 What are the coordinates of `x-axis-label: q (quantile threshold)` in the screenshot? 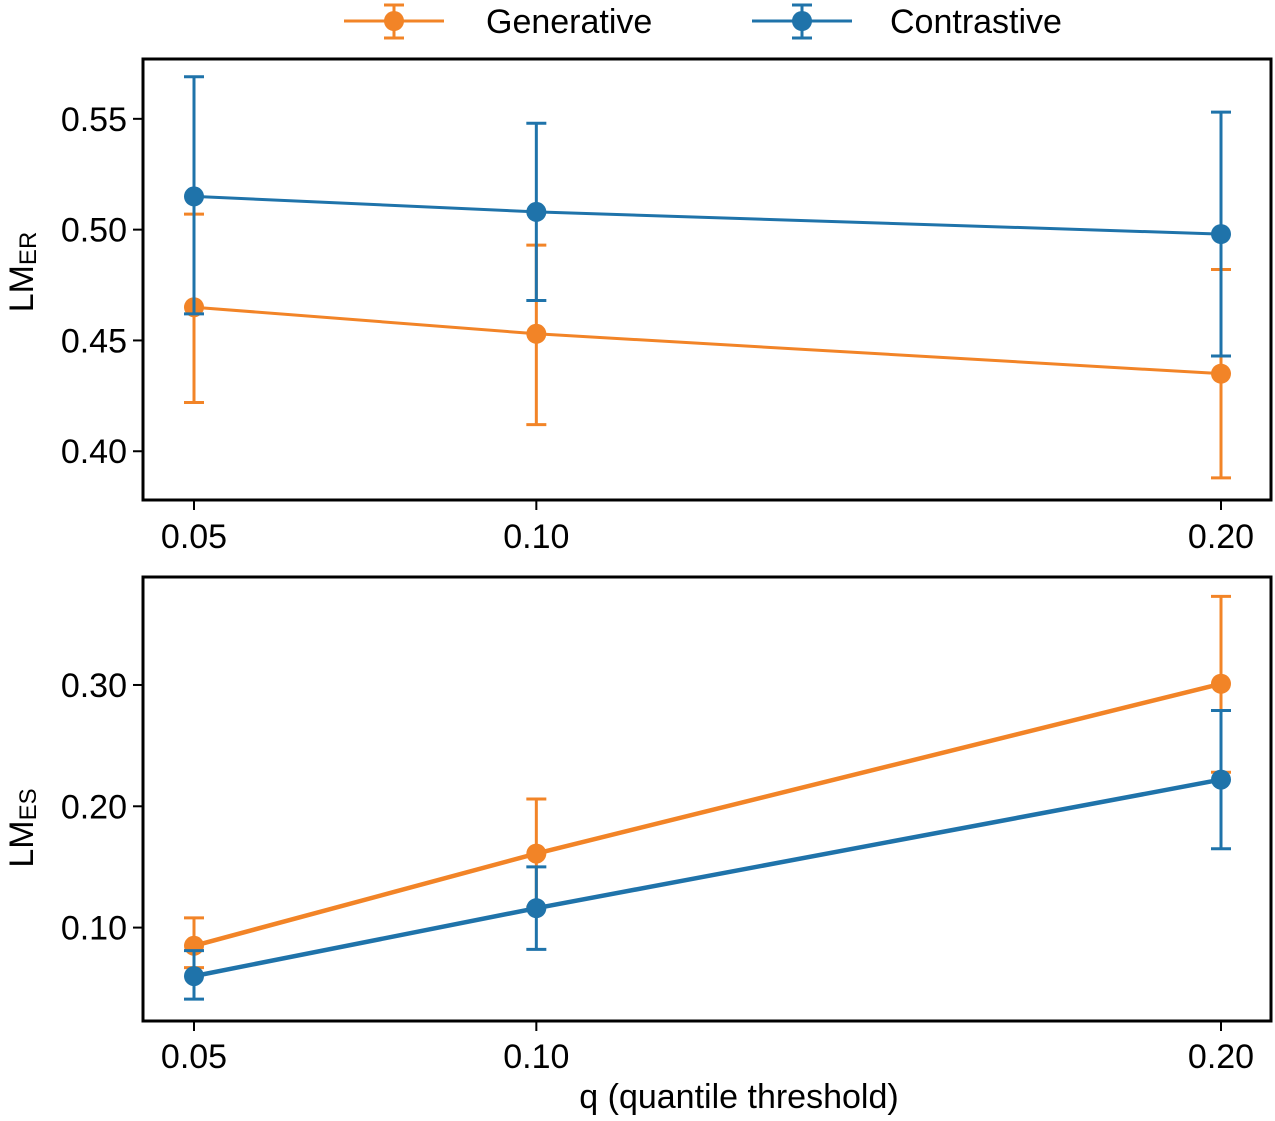 It's located at (738, 1097).